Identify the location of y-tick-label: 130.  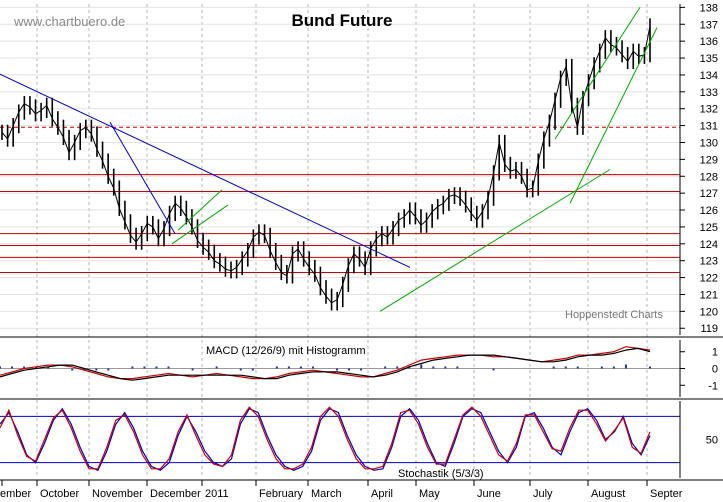
(709, 143).